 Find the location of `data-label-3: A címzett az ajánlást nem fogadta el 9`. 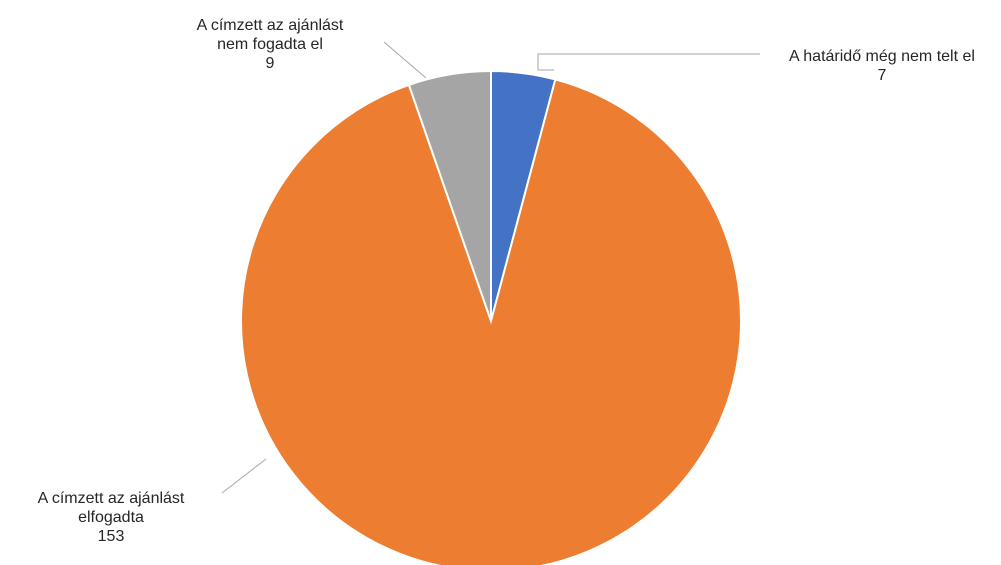

data-label-3: A címzett az ajánlást nem fogadta el 9 is located at coordinates (270, 44).